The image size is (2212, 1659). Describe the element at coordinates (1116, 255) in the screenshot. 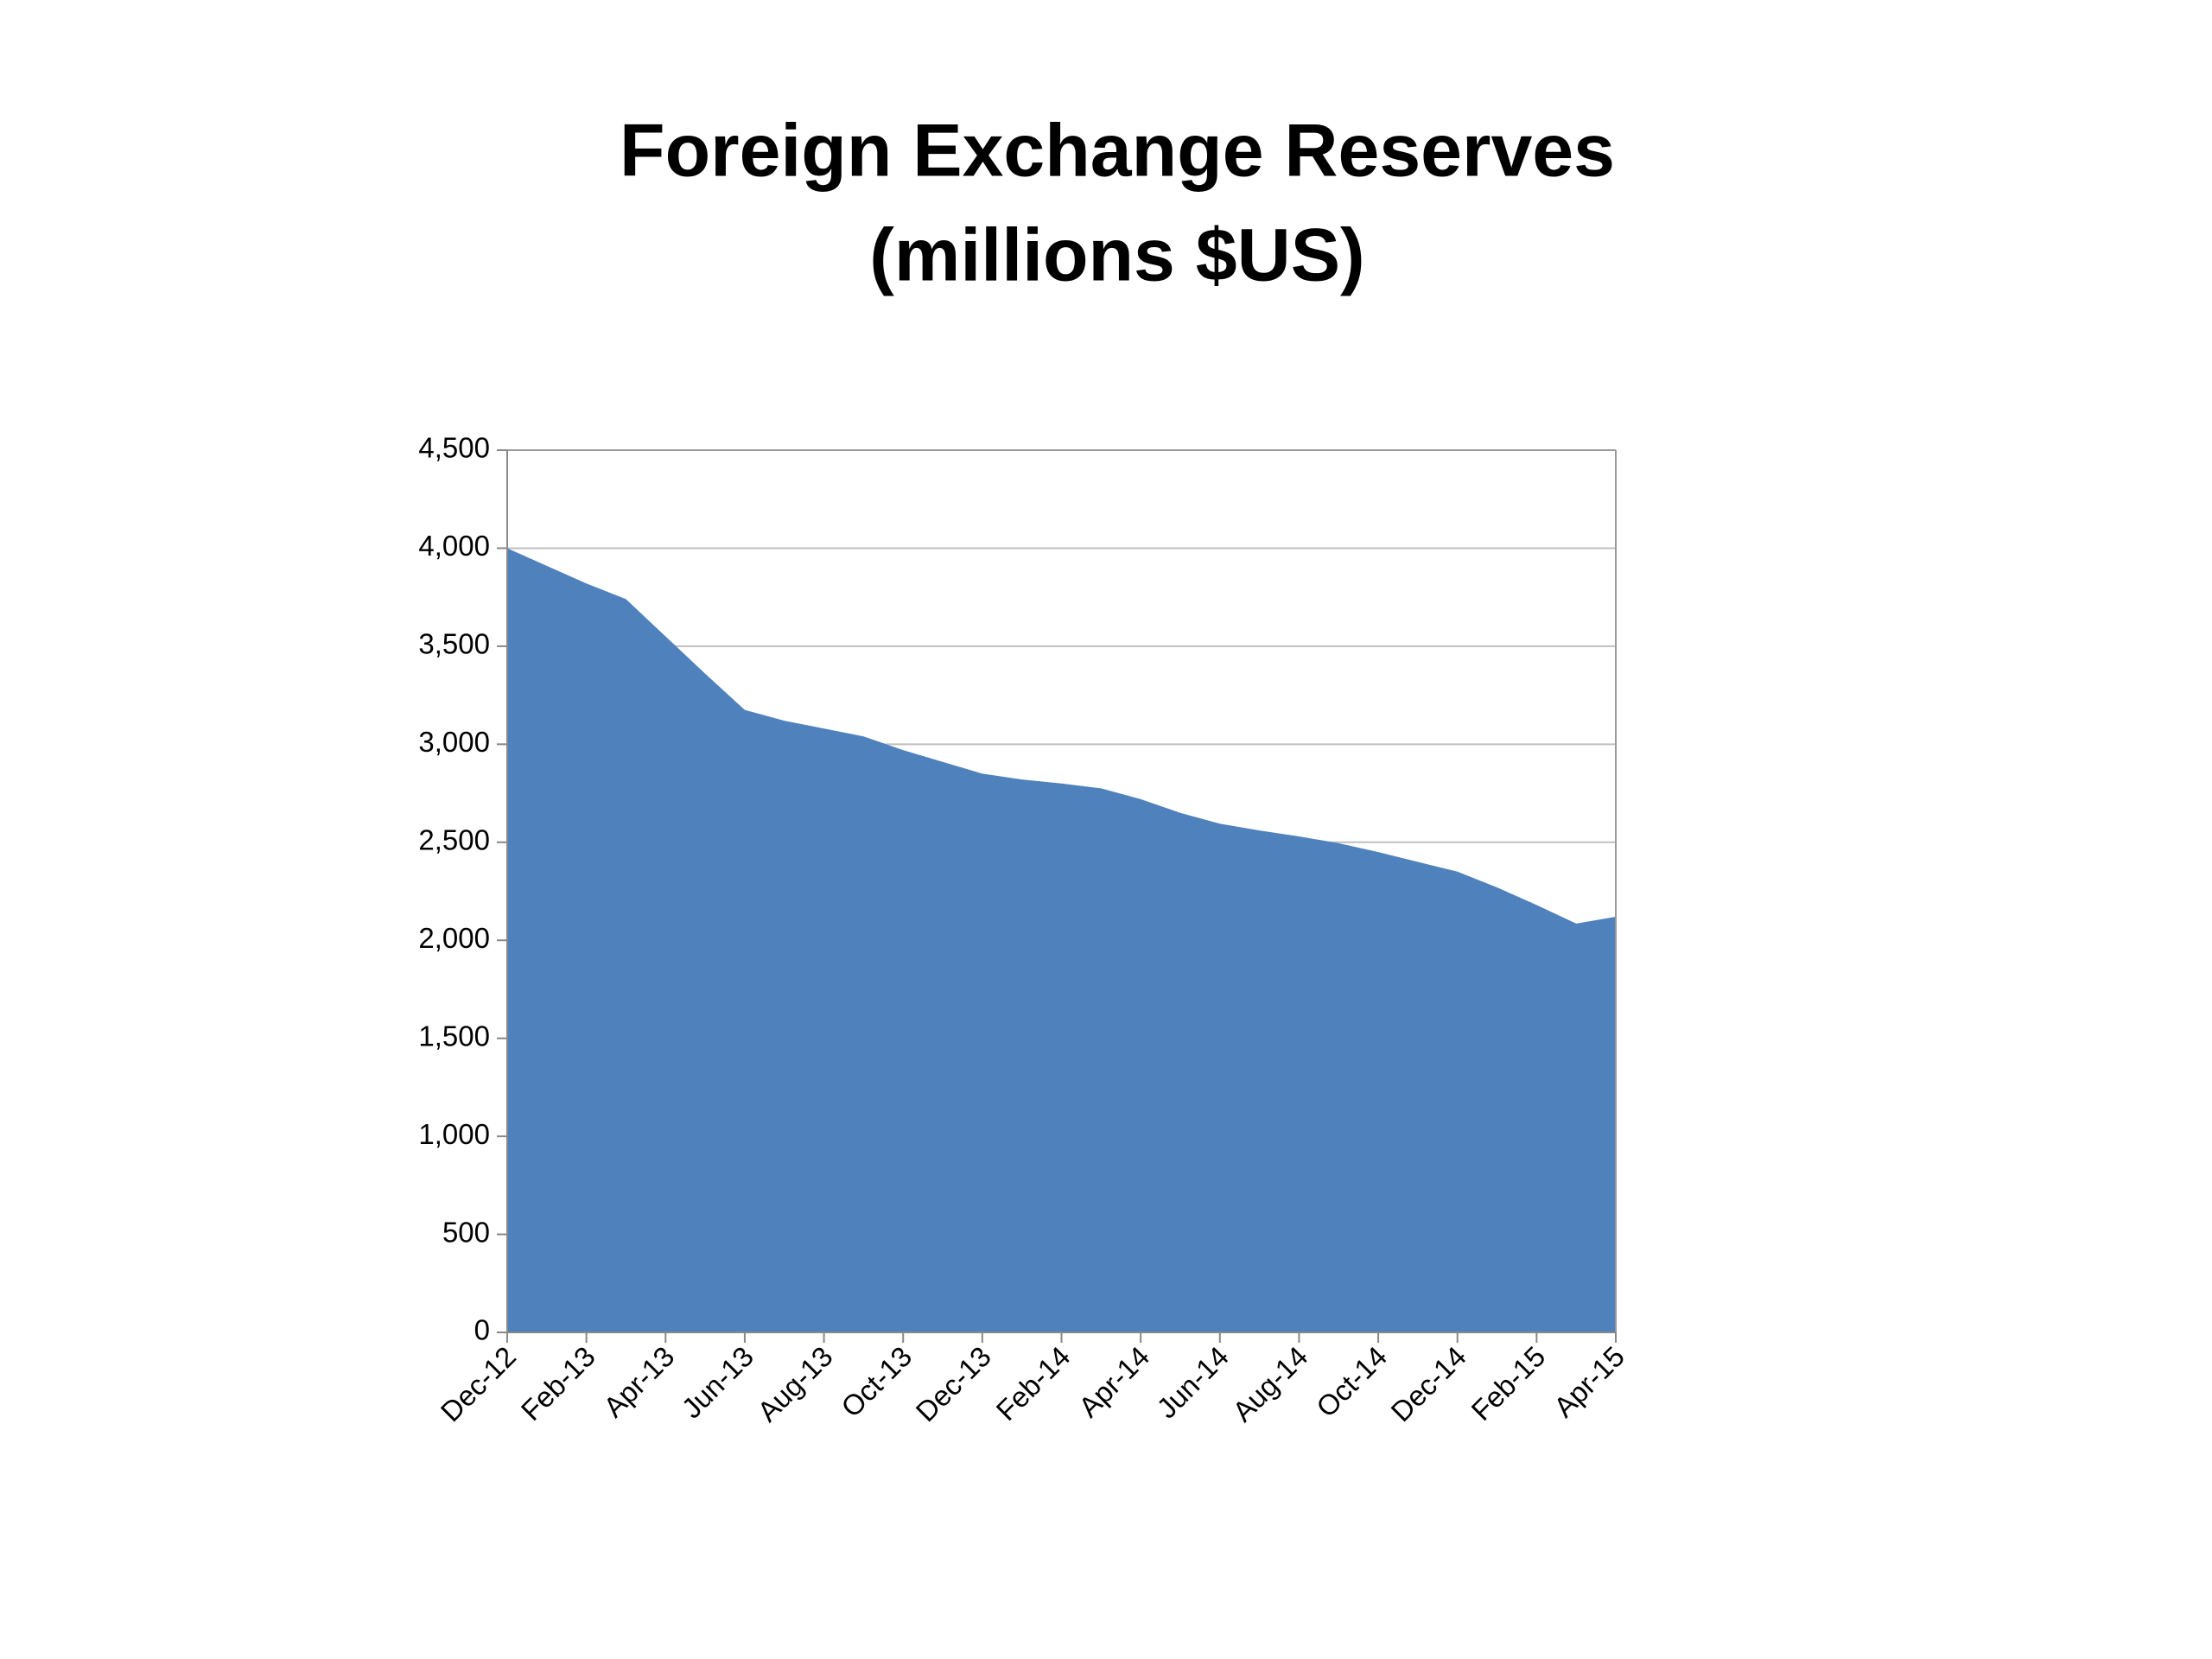

I see `chart-subtitle: (millions $US)` at that location.